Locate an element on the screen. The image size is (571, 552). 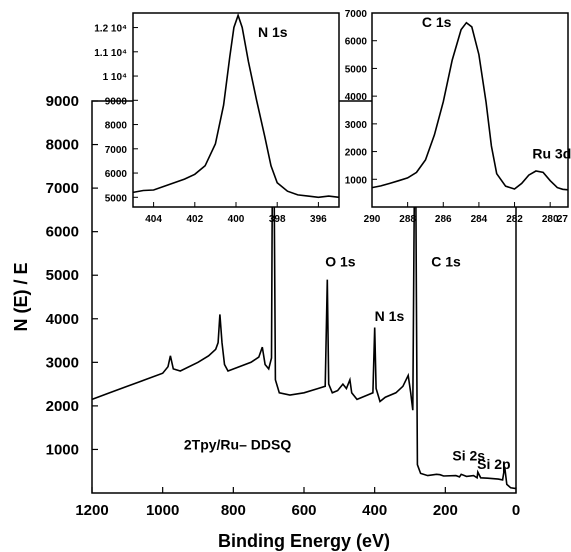
c1s-x-tick-label: 284 is located at coordinates (479, 219).